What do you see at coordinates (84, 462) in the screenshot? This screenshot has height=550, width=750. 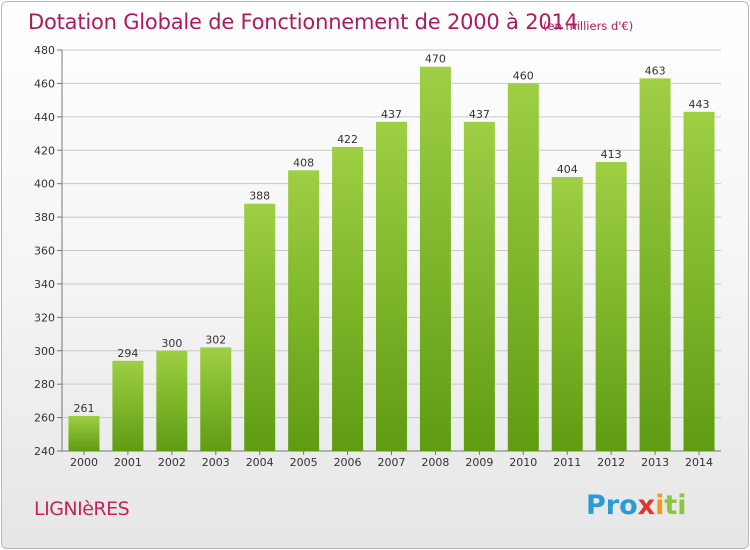 I see `x-tick-label: 2000` at bounding box center [84, 462].